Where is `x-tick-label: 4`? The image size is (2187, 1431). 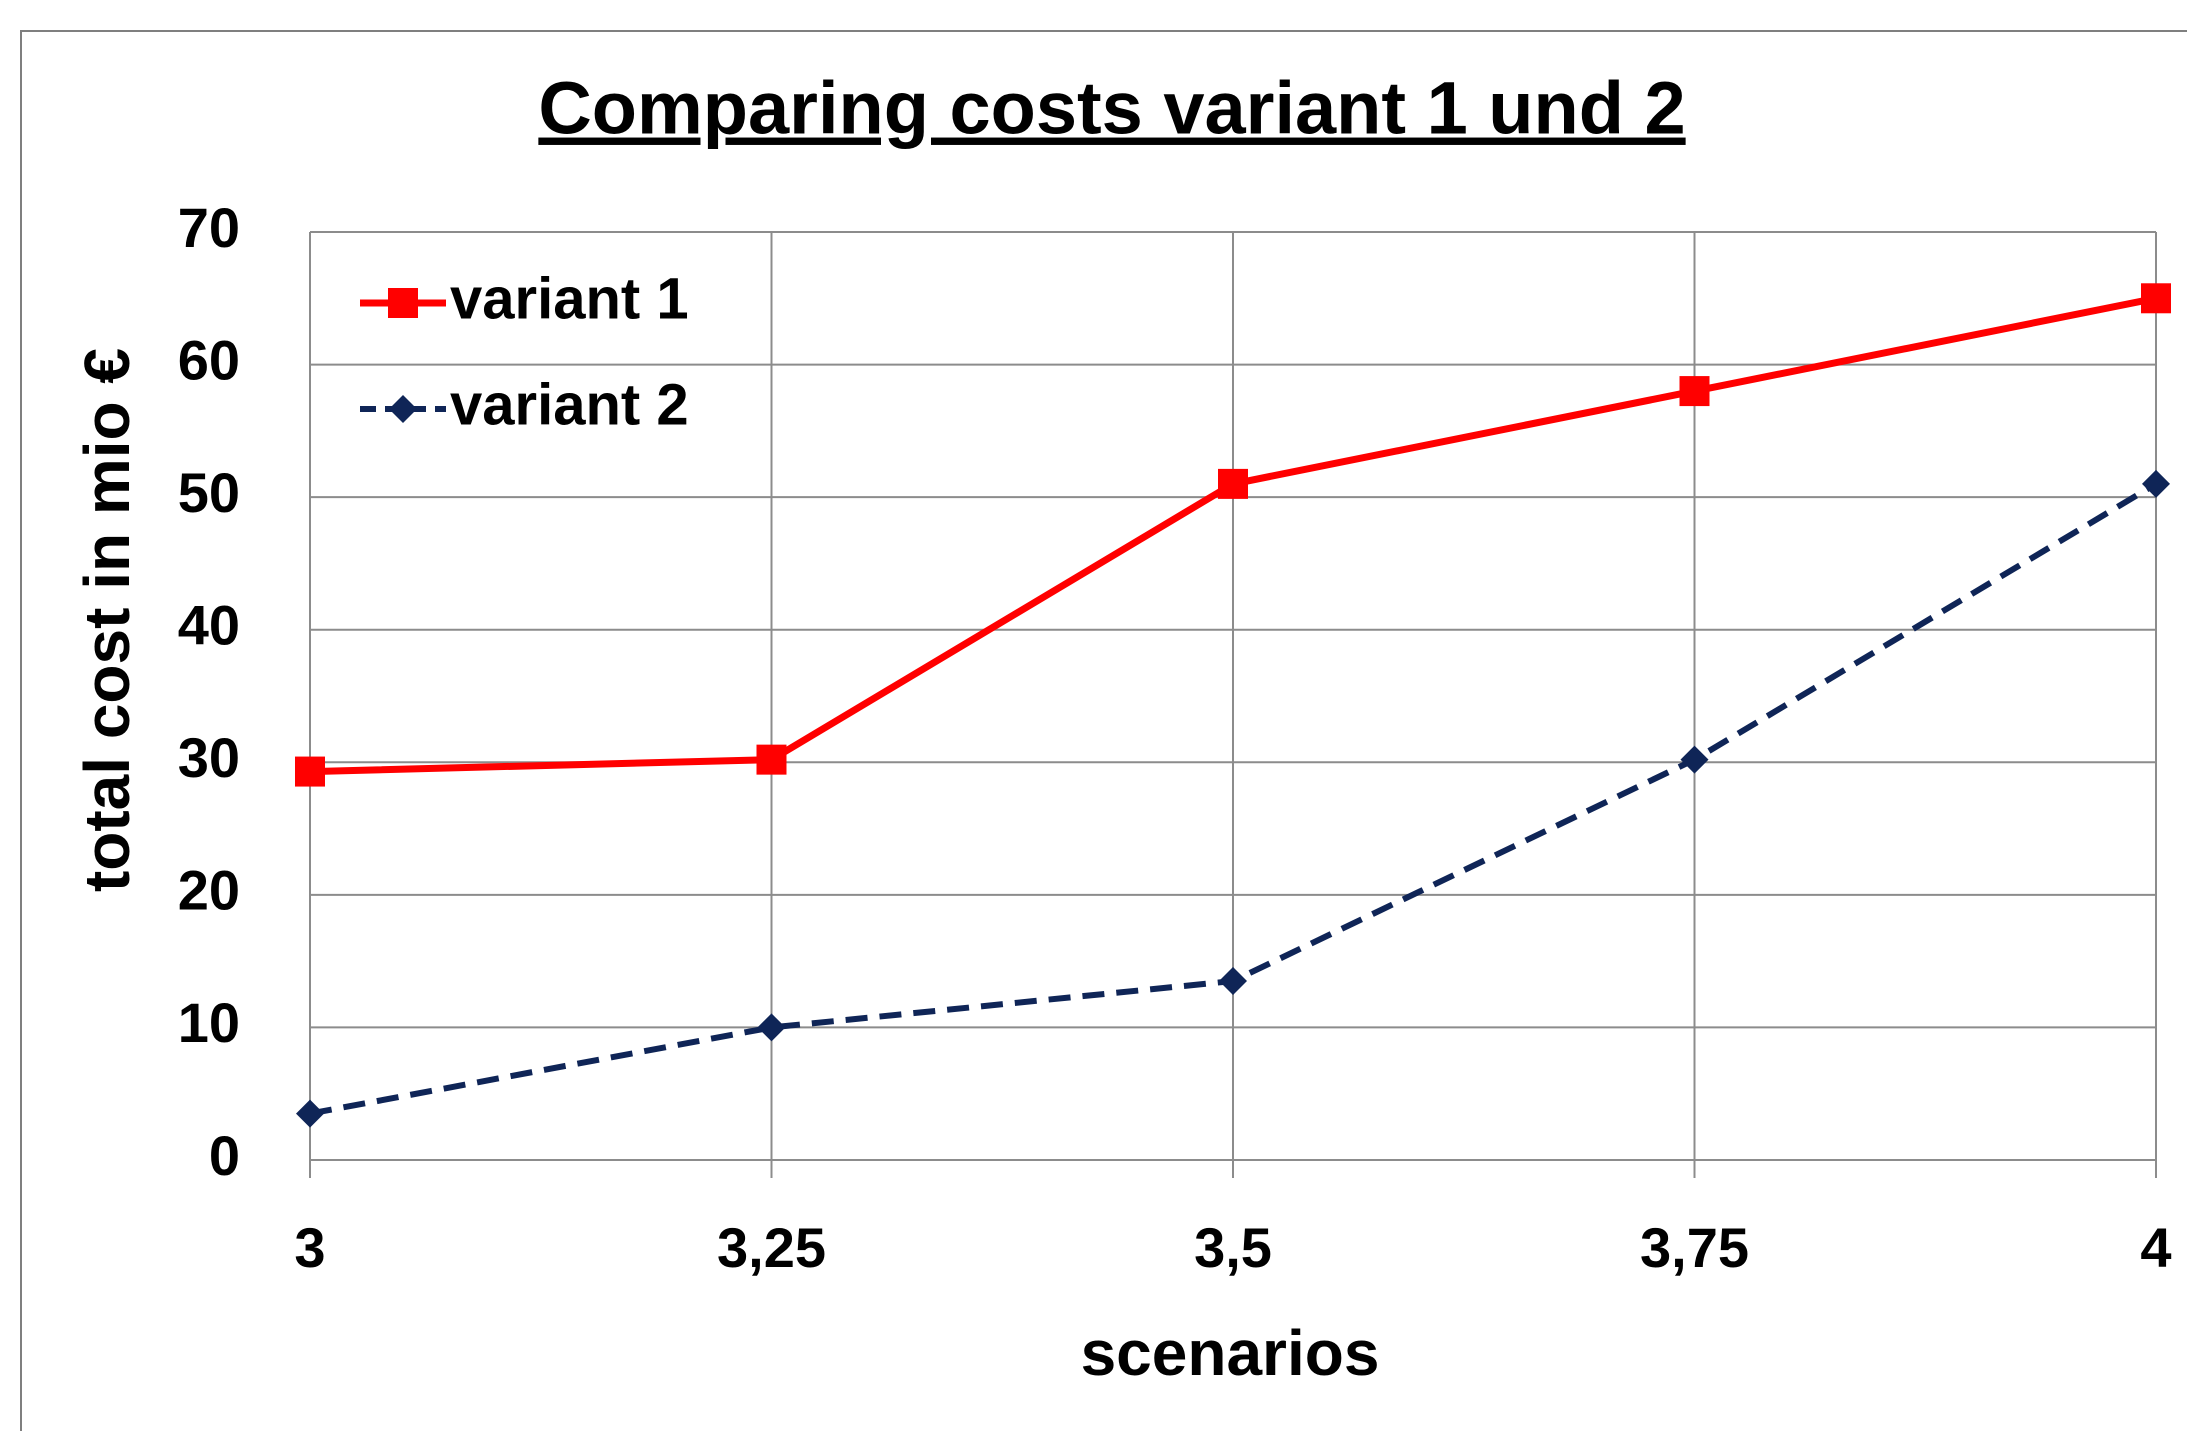
x-tick-label: 4 is located at coordinates (2155, 1247).